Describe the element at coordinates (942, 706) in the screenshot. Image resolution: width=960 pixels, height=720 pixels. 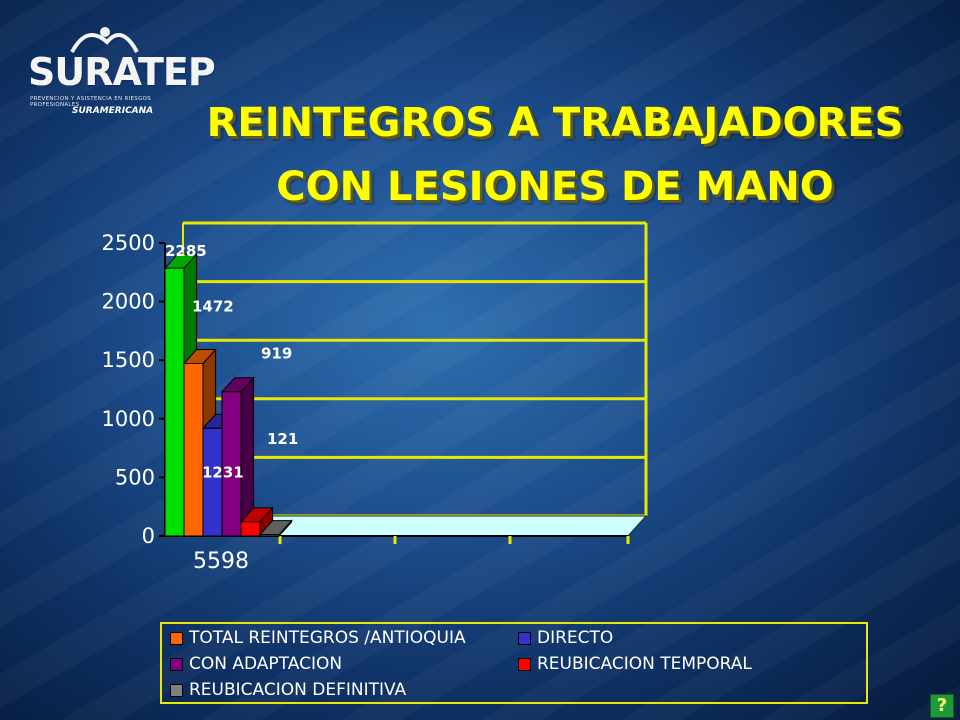
I see `help-button: ?` at that location.